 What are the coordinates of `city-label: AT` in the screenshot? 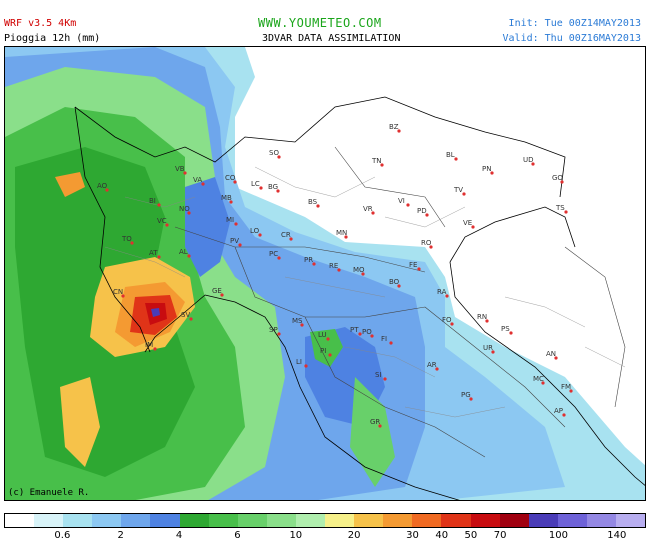 It's located at (153, 253).